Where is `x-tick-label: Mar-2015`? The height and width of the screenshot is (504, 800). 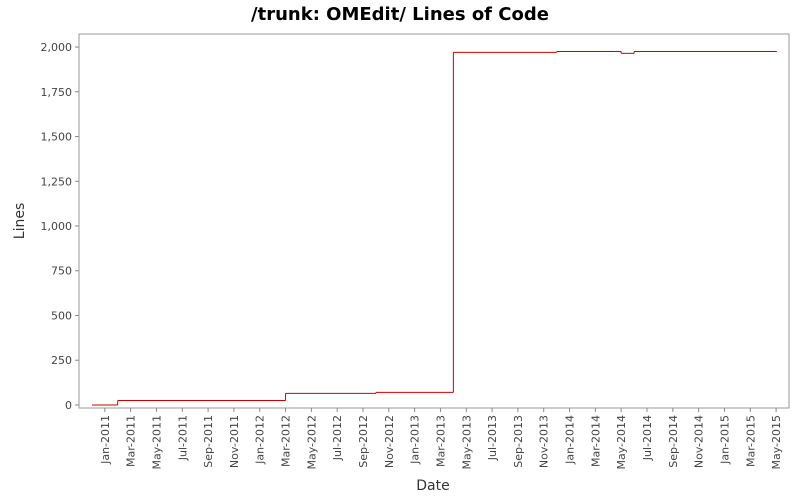
x-tick-label: Mar-2015 is located at coordinates (750, 441).